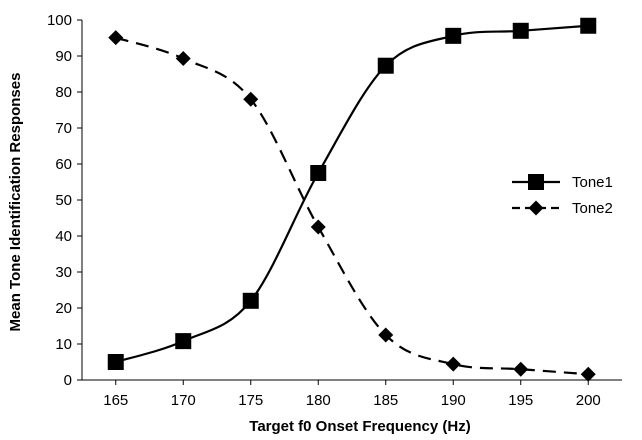 This screenshot has width=642, height=440. What do you see at coordinates (183, 400) in the screenshot?
I see `x-tick-label: 170` at bounding box center [183, 400].